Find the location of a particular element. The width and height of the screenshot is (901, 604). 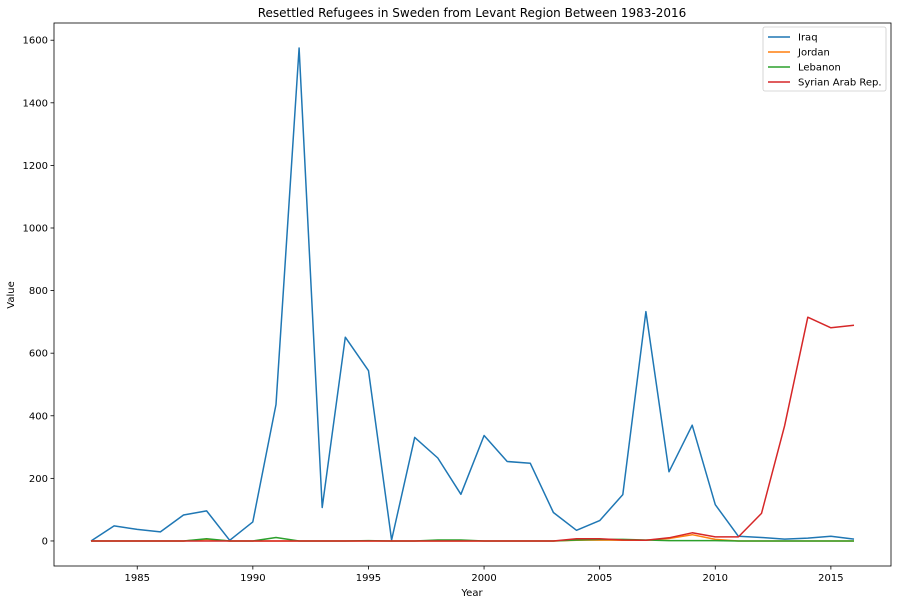

x-tick-label: 2005 is located at coordinates (599, 578).